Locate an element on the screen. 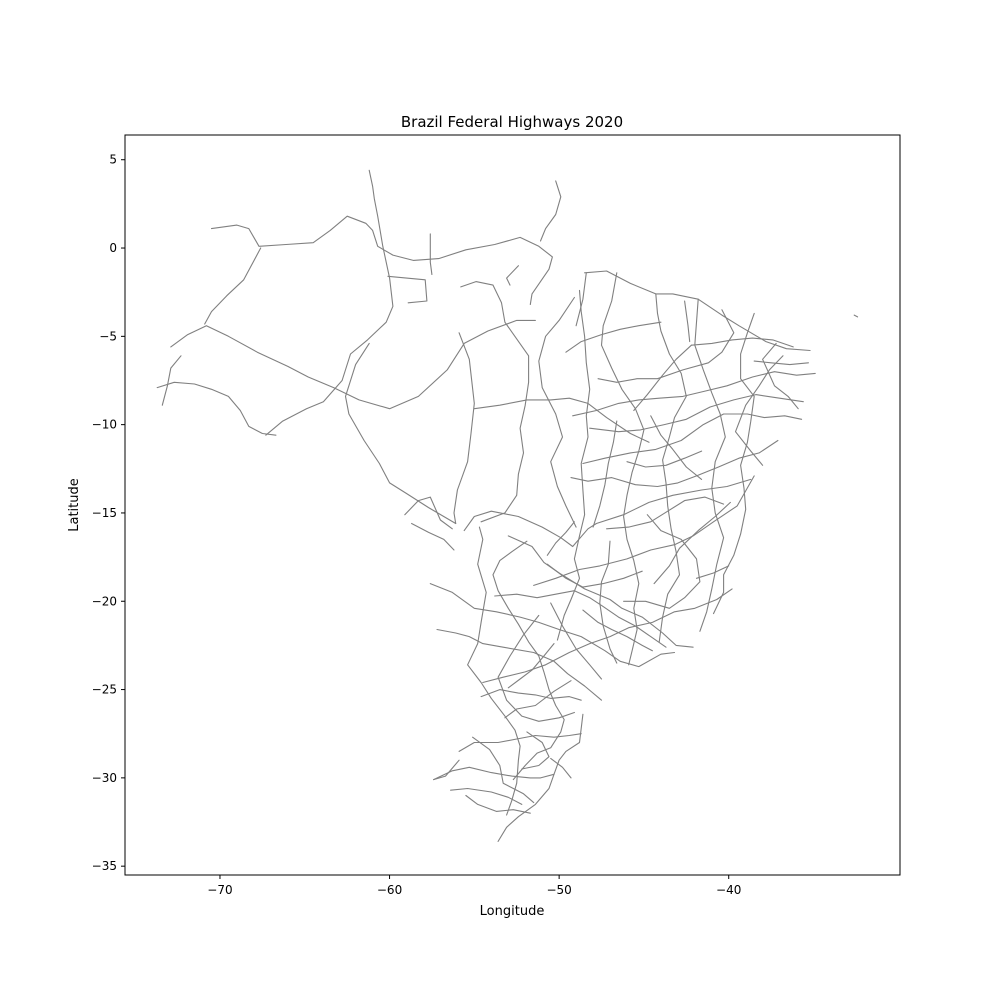 This screenshot has width=1000, height=1000. y-tick-label: 0 is located at coordinates (113, 248).